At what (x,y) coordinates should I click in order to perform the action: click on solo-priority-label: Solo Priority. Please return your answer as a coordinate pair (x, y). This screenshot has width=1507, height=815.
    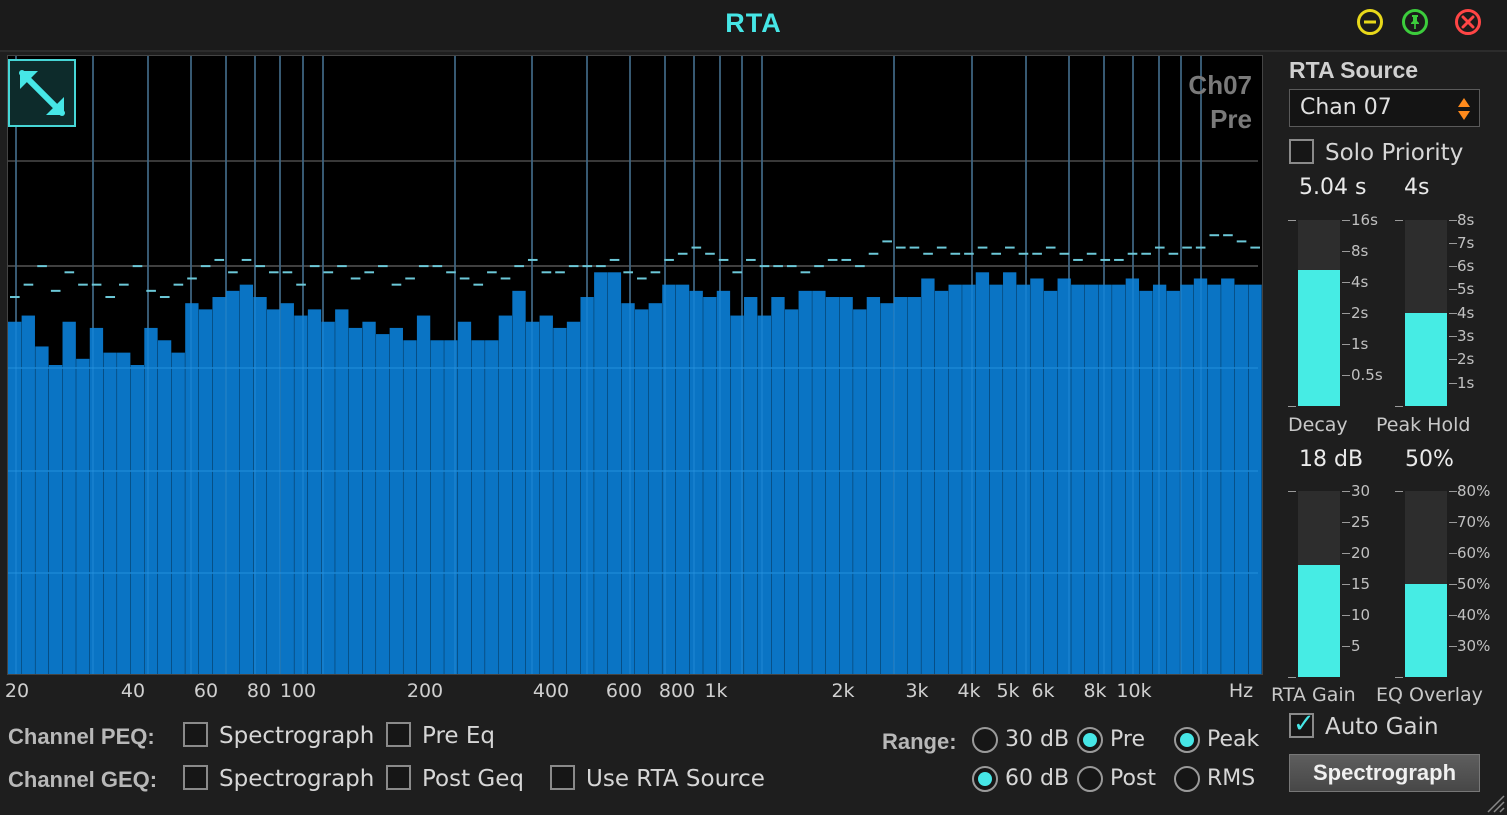
    Looking at the image, I should click on (1394, 153).